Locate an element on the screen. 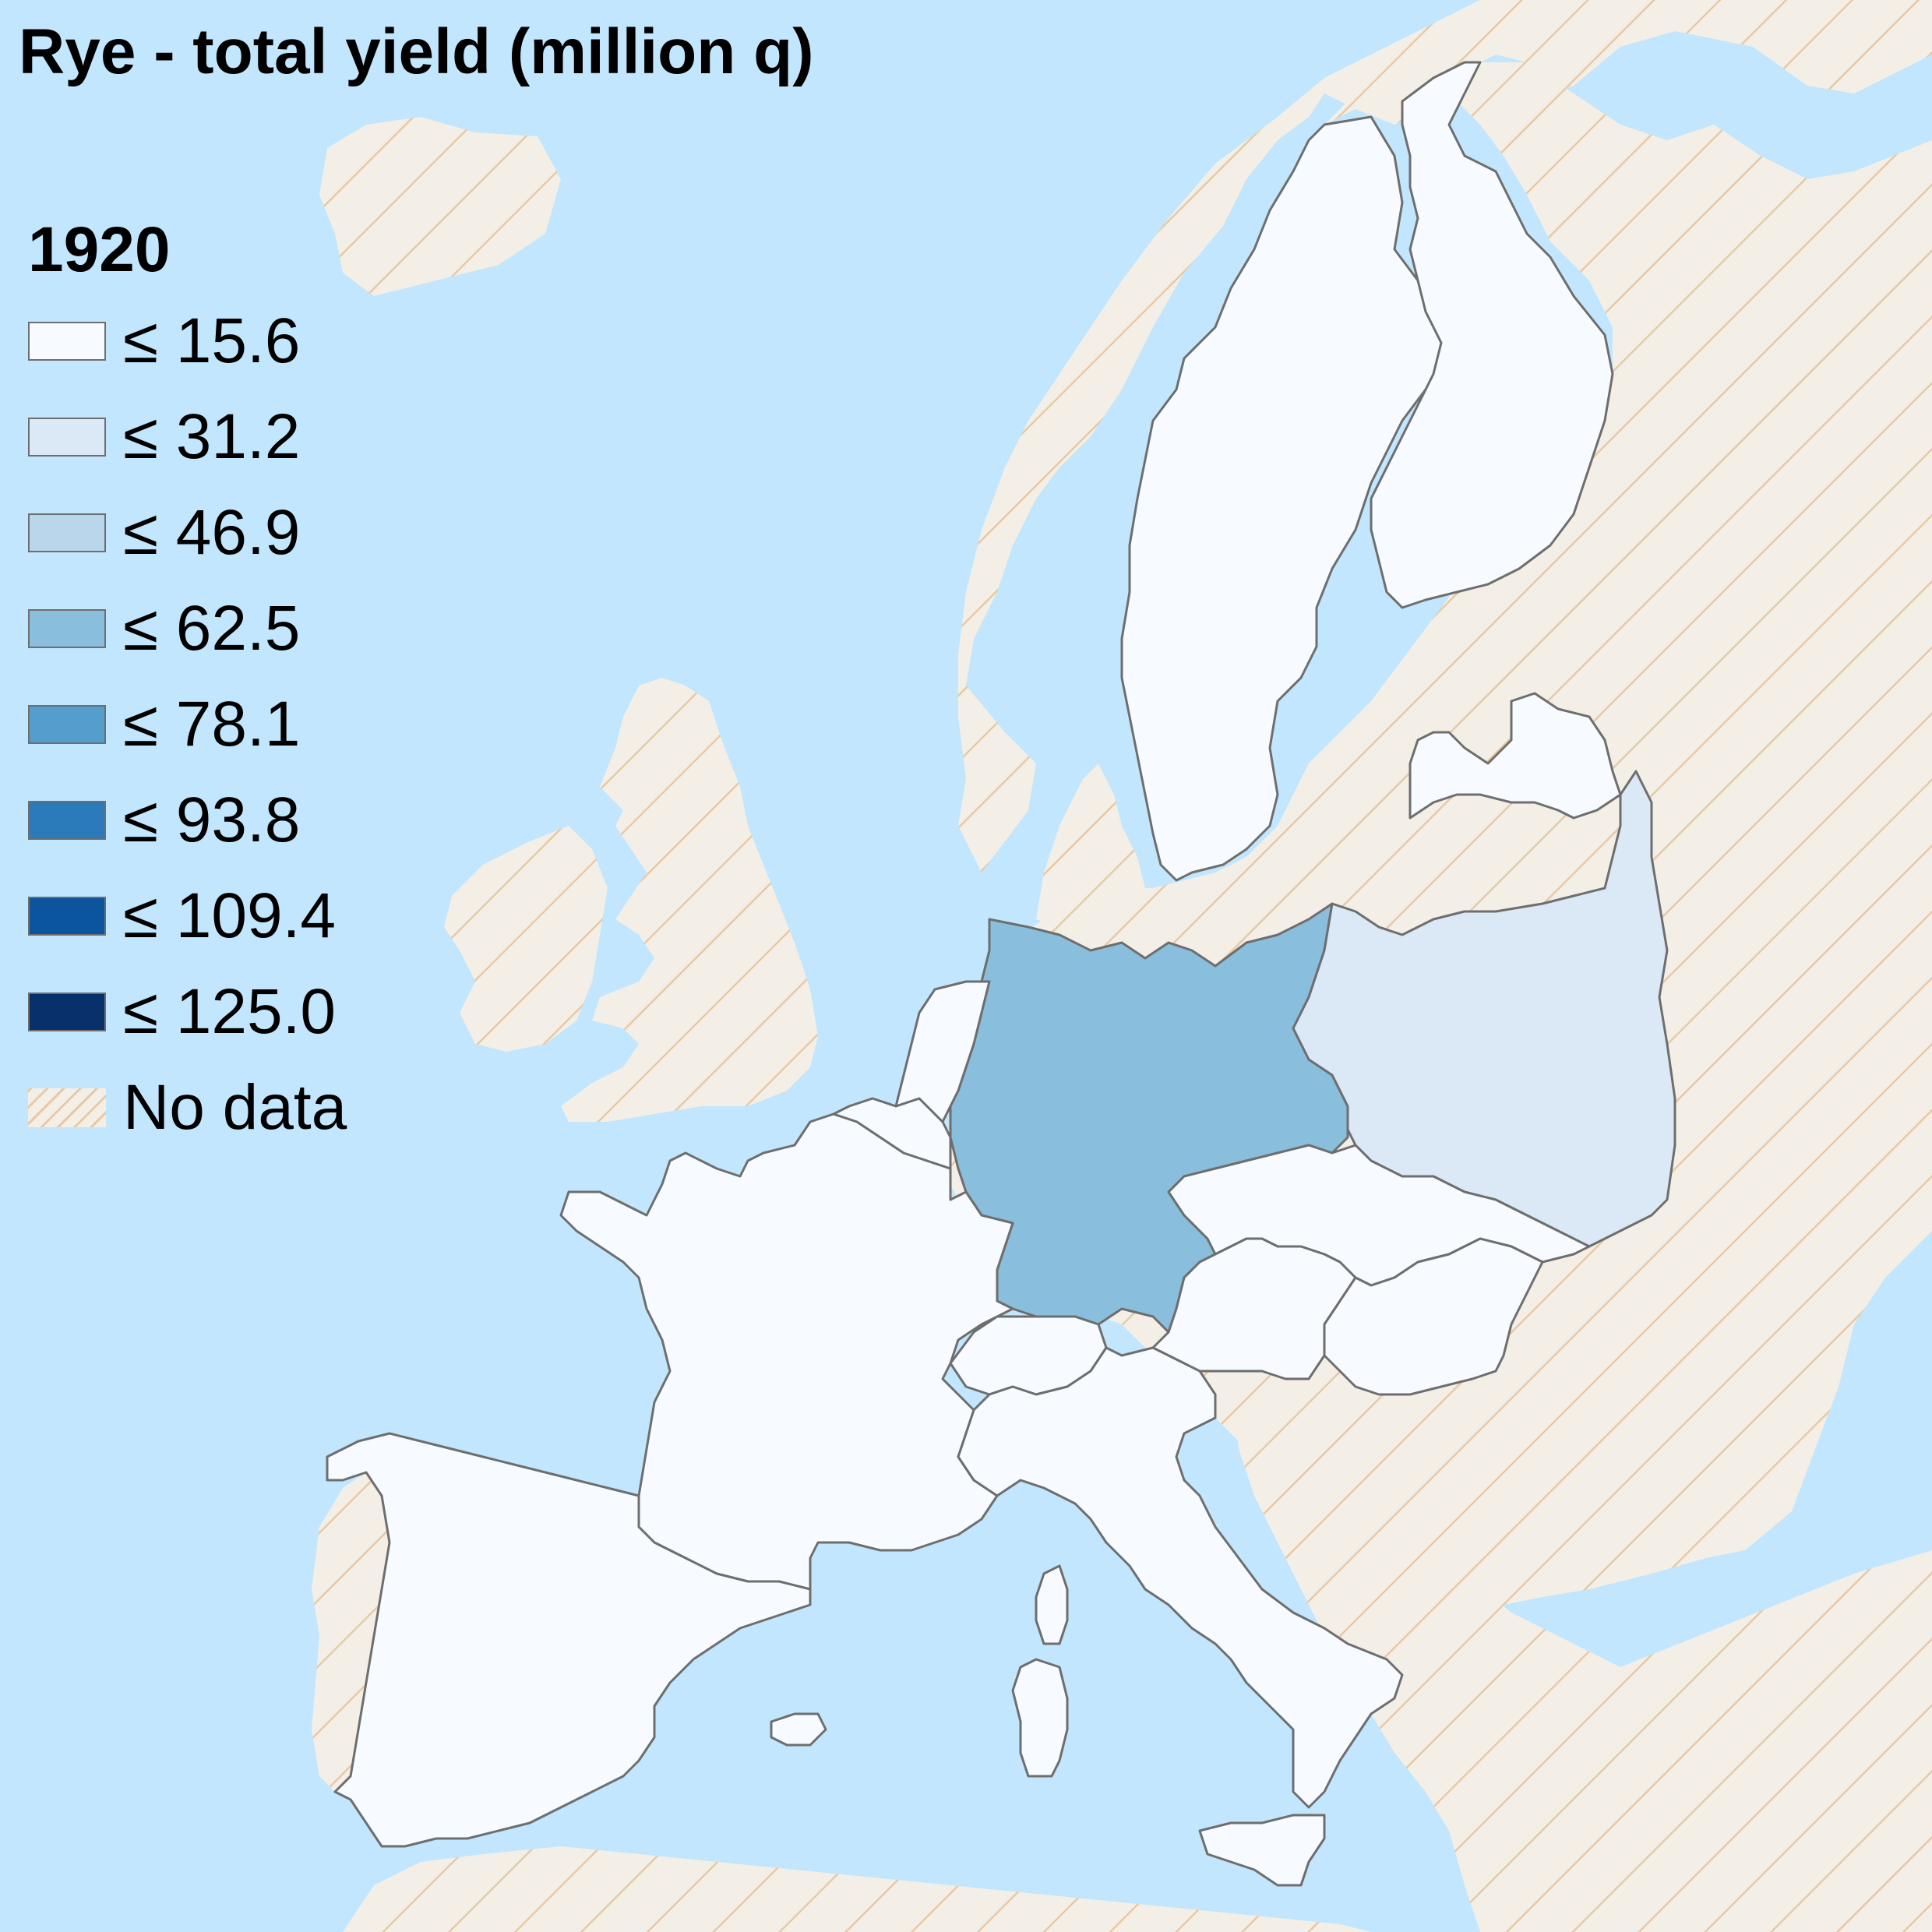  region-france is located at coordinates (786, 1352).